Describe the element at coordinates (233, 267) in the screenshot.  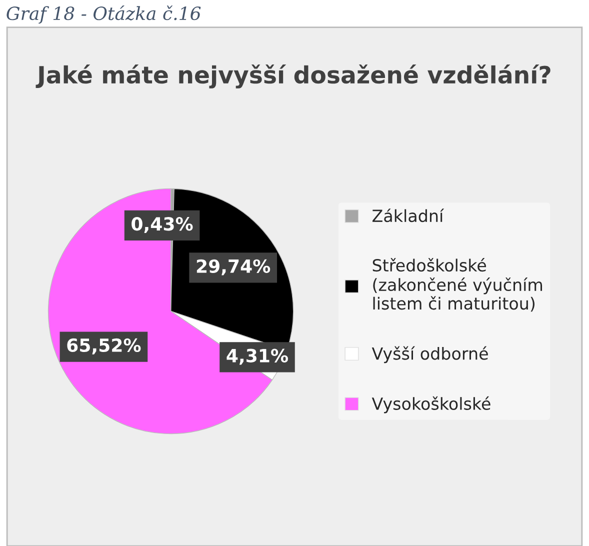
I see `data-label: 29,74%` at that location.